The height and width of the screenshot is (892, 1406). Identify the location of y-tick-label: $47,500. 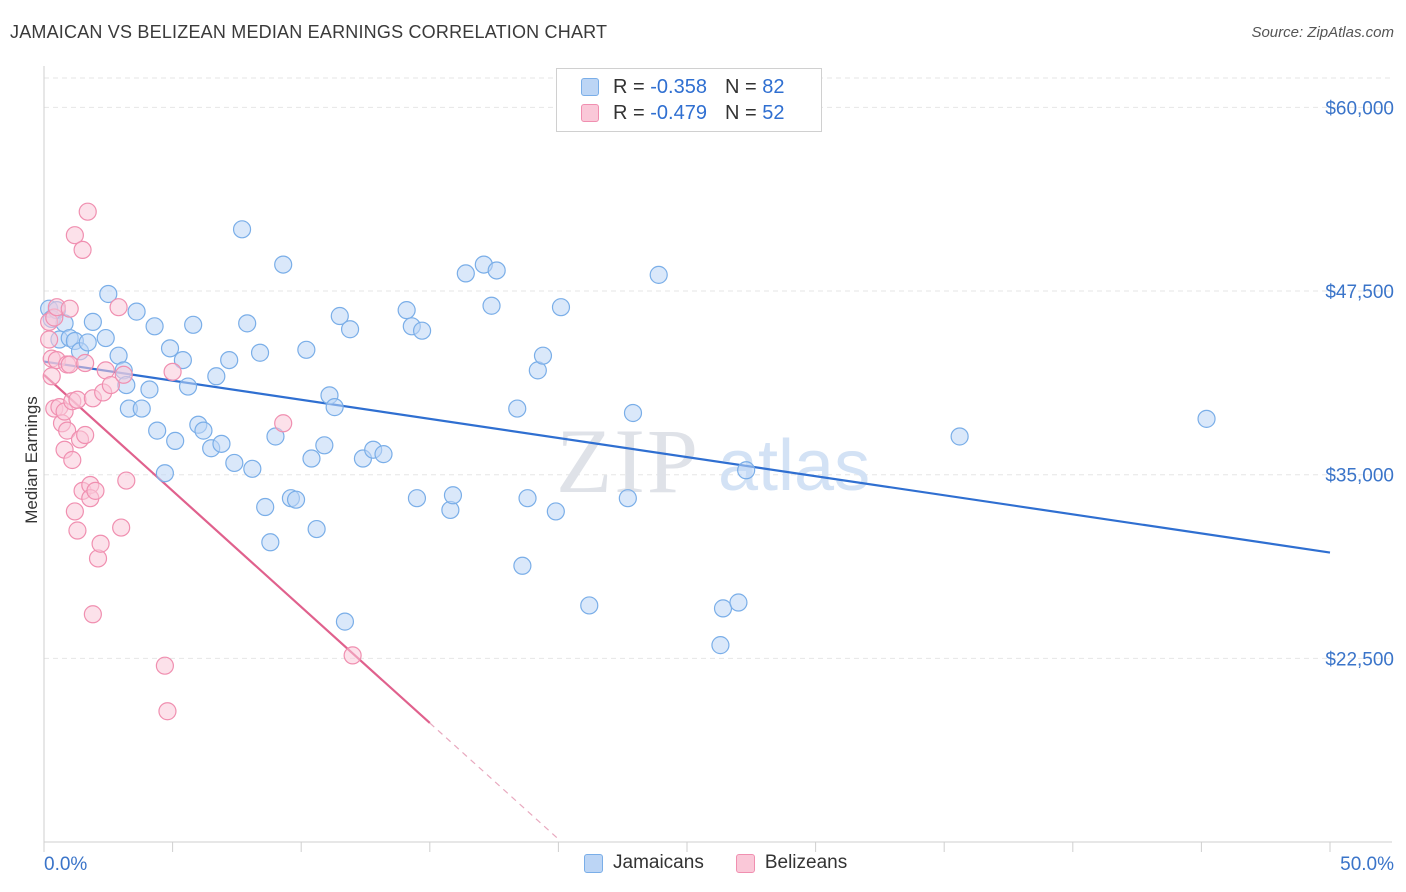
(1359, 292).